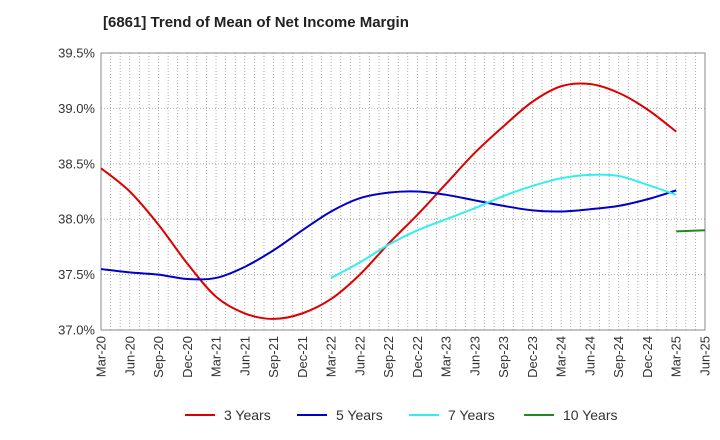  What do you see at coordinates (76, 274) in the screenshot?
I see `y-tick-label: 37.5%` at bounding box center [76, 274].